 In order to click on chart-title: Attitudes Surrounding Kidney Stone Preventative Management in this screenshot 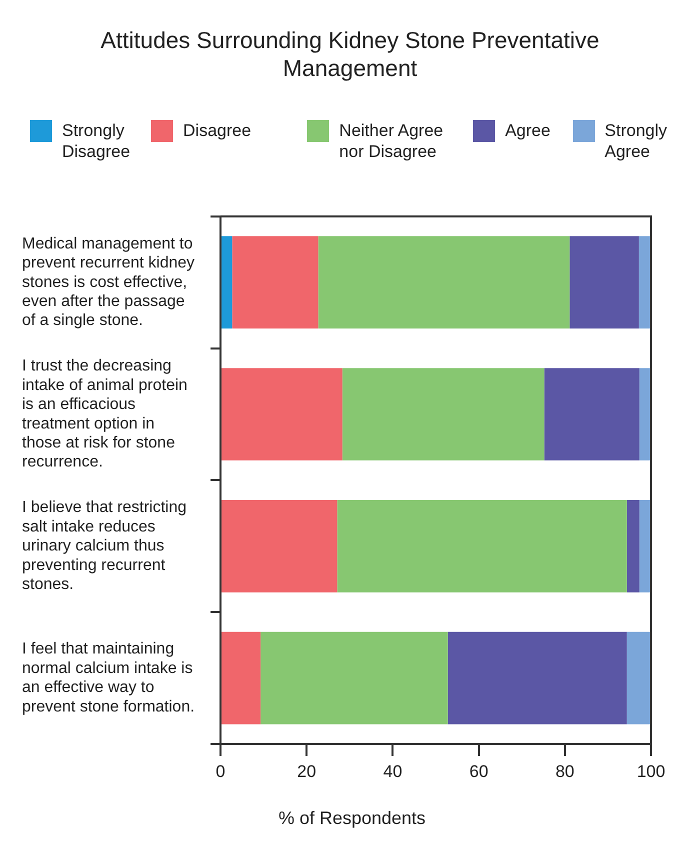, I will do `click(350, 54)`.